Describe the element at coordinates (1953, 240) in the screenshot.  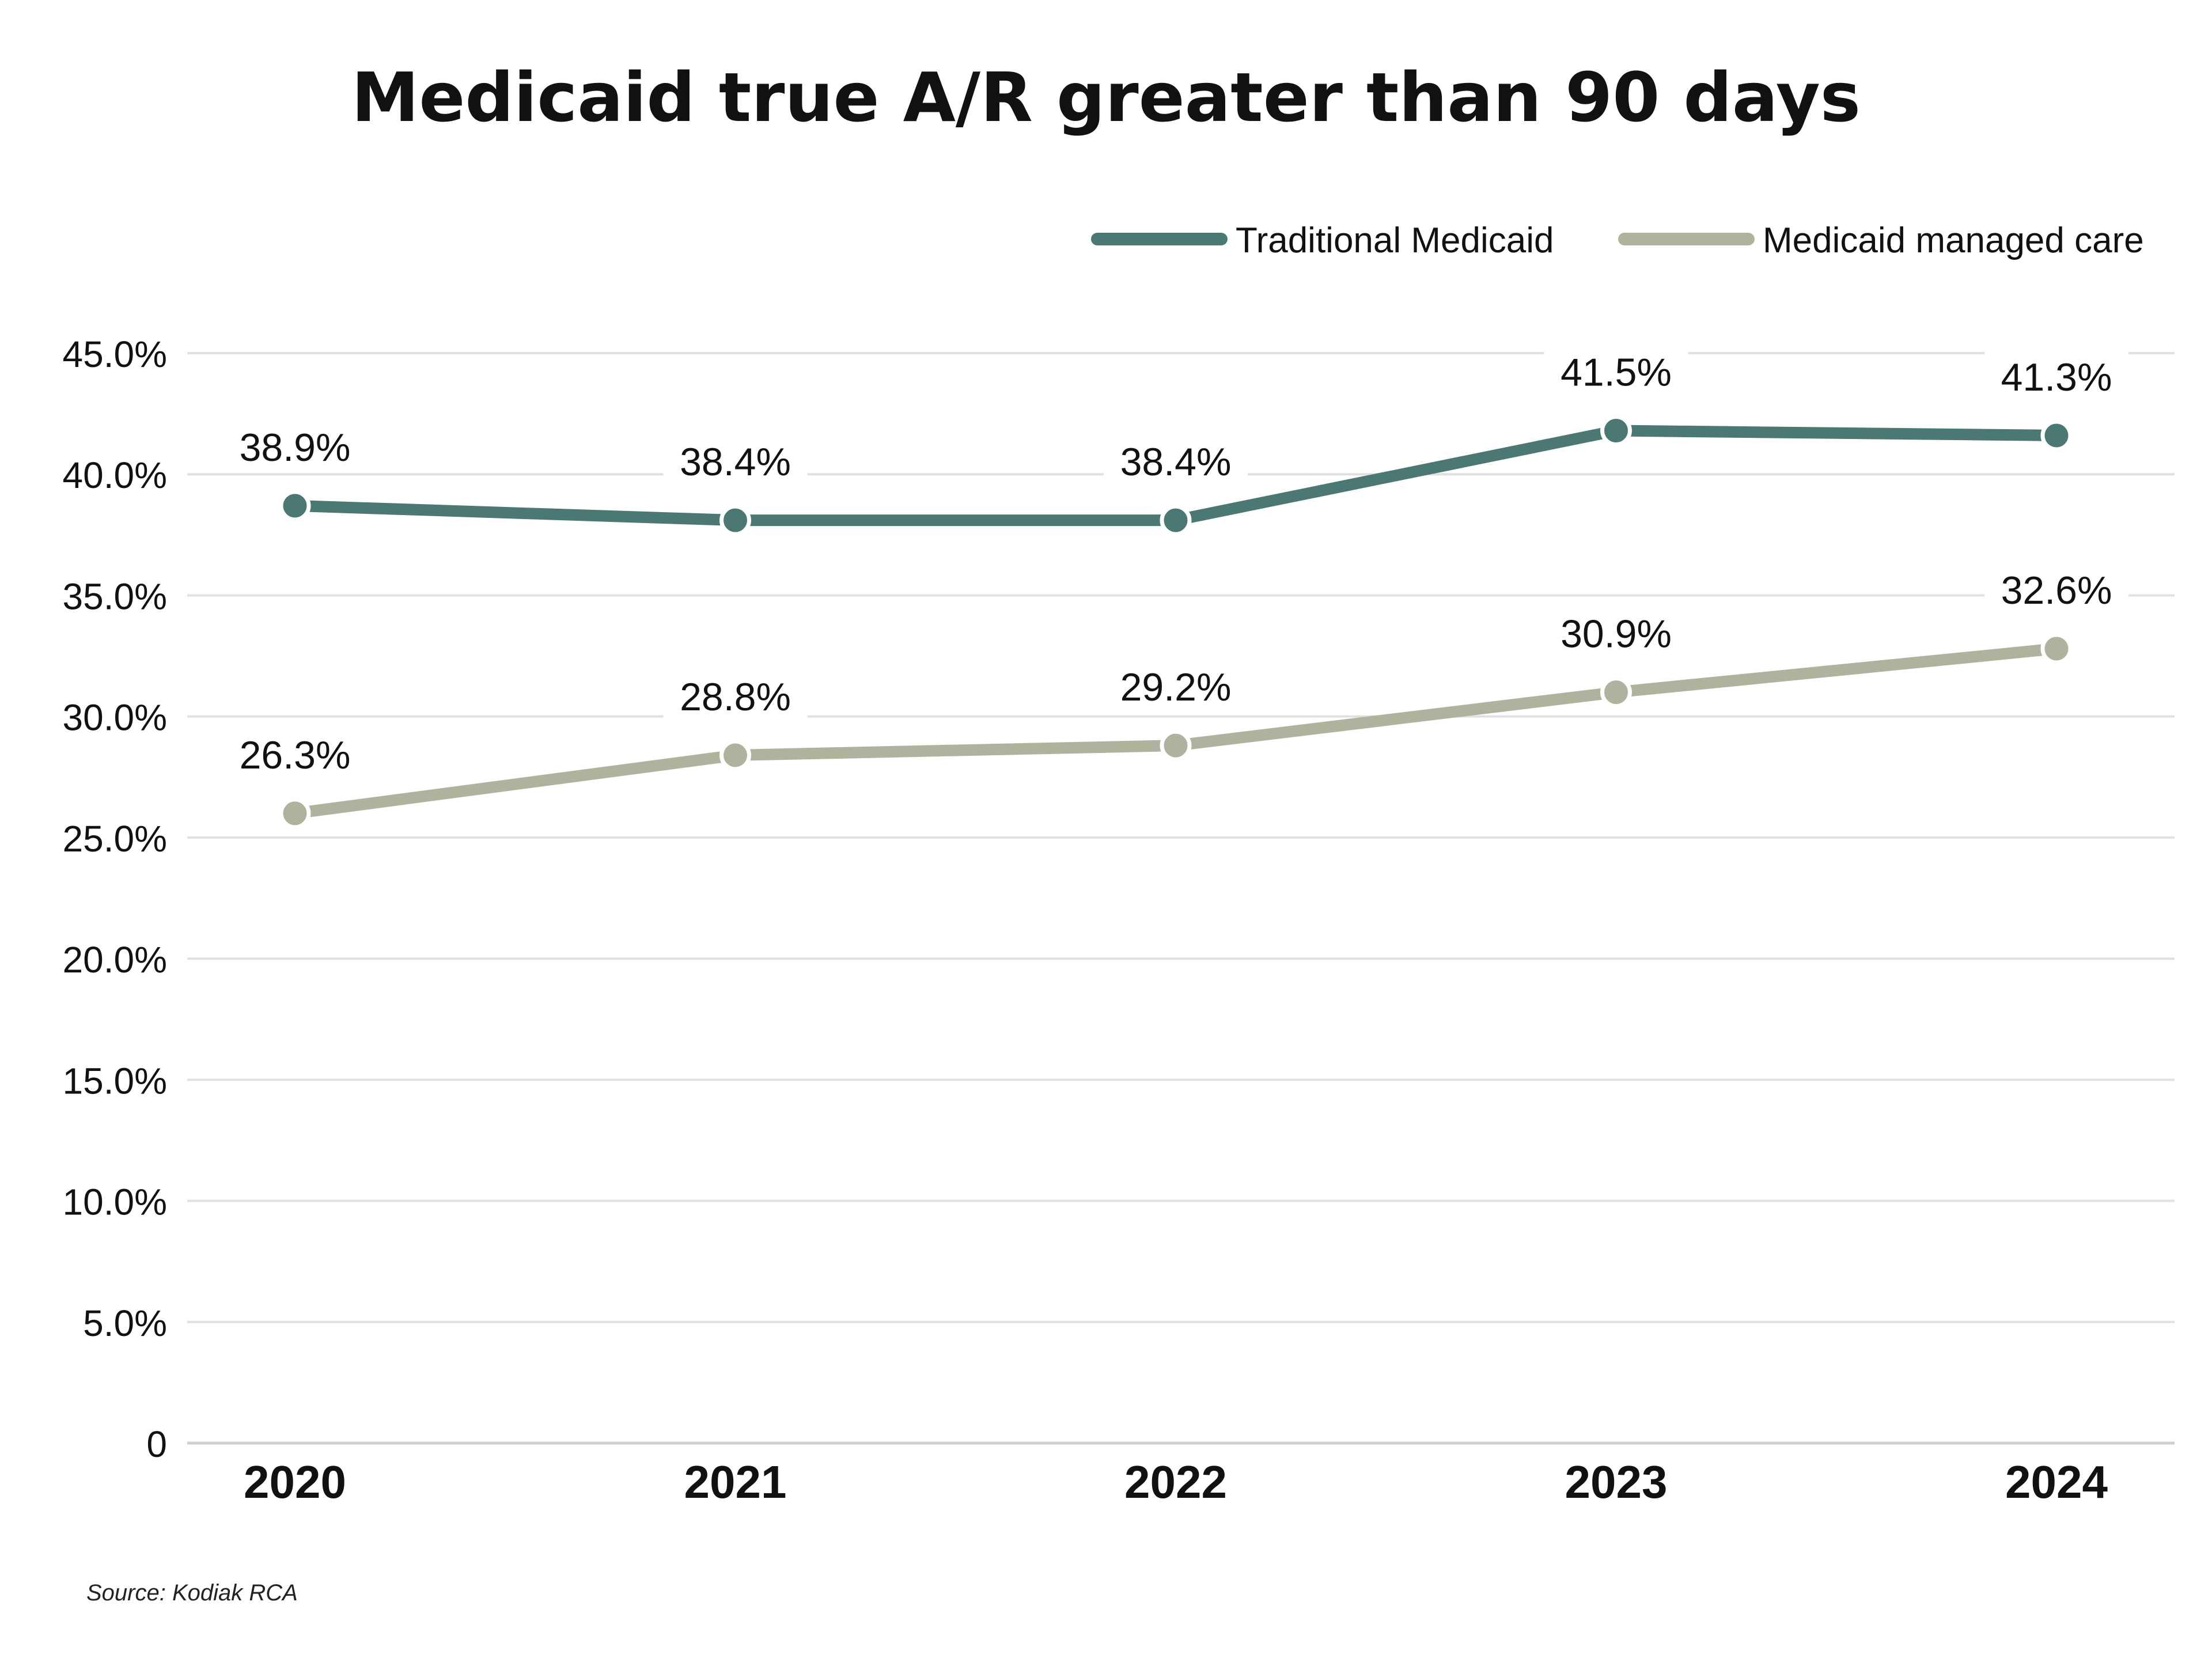
I see `legend-label: Medicaid managed care` at that location.